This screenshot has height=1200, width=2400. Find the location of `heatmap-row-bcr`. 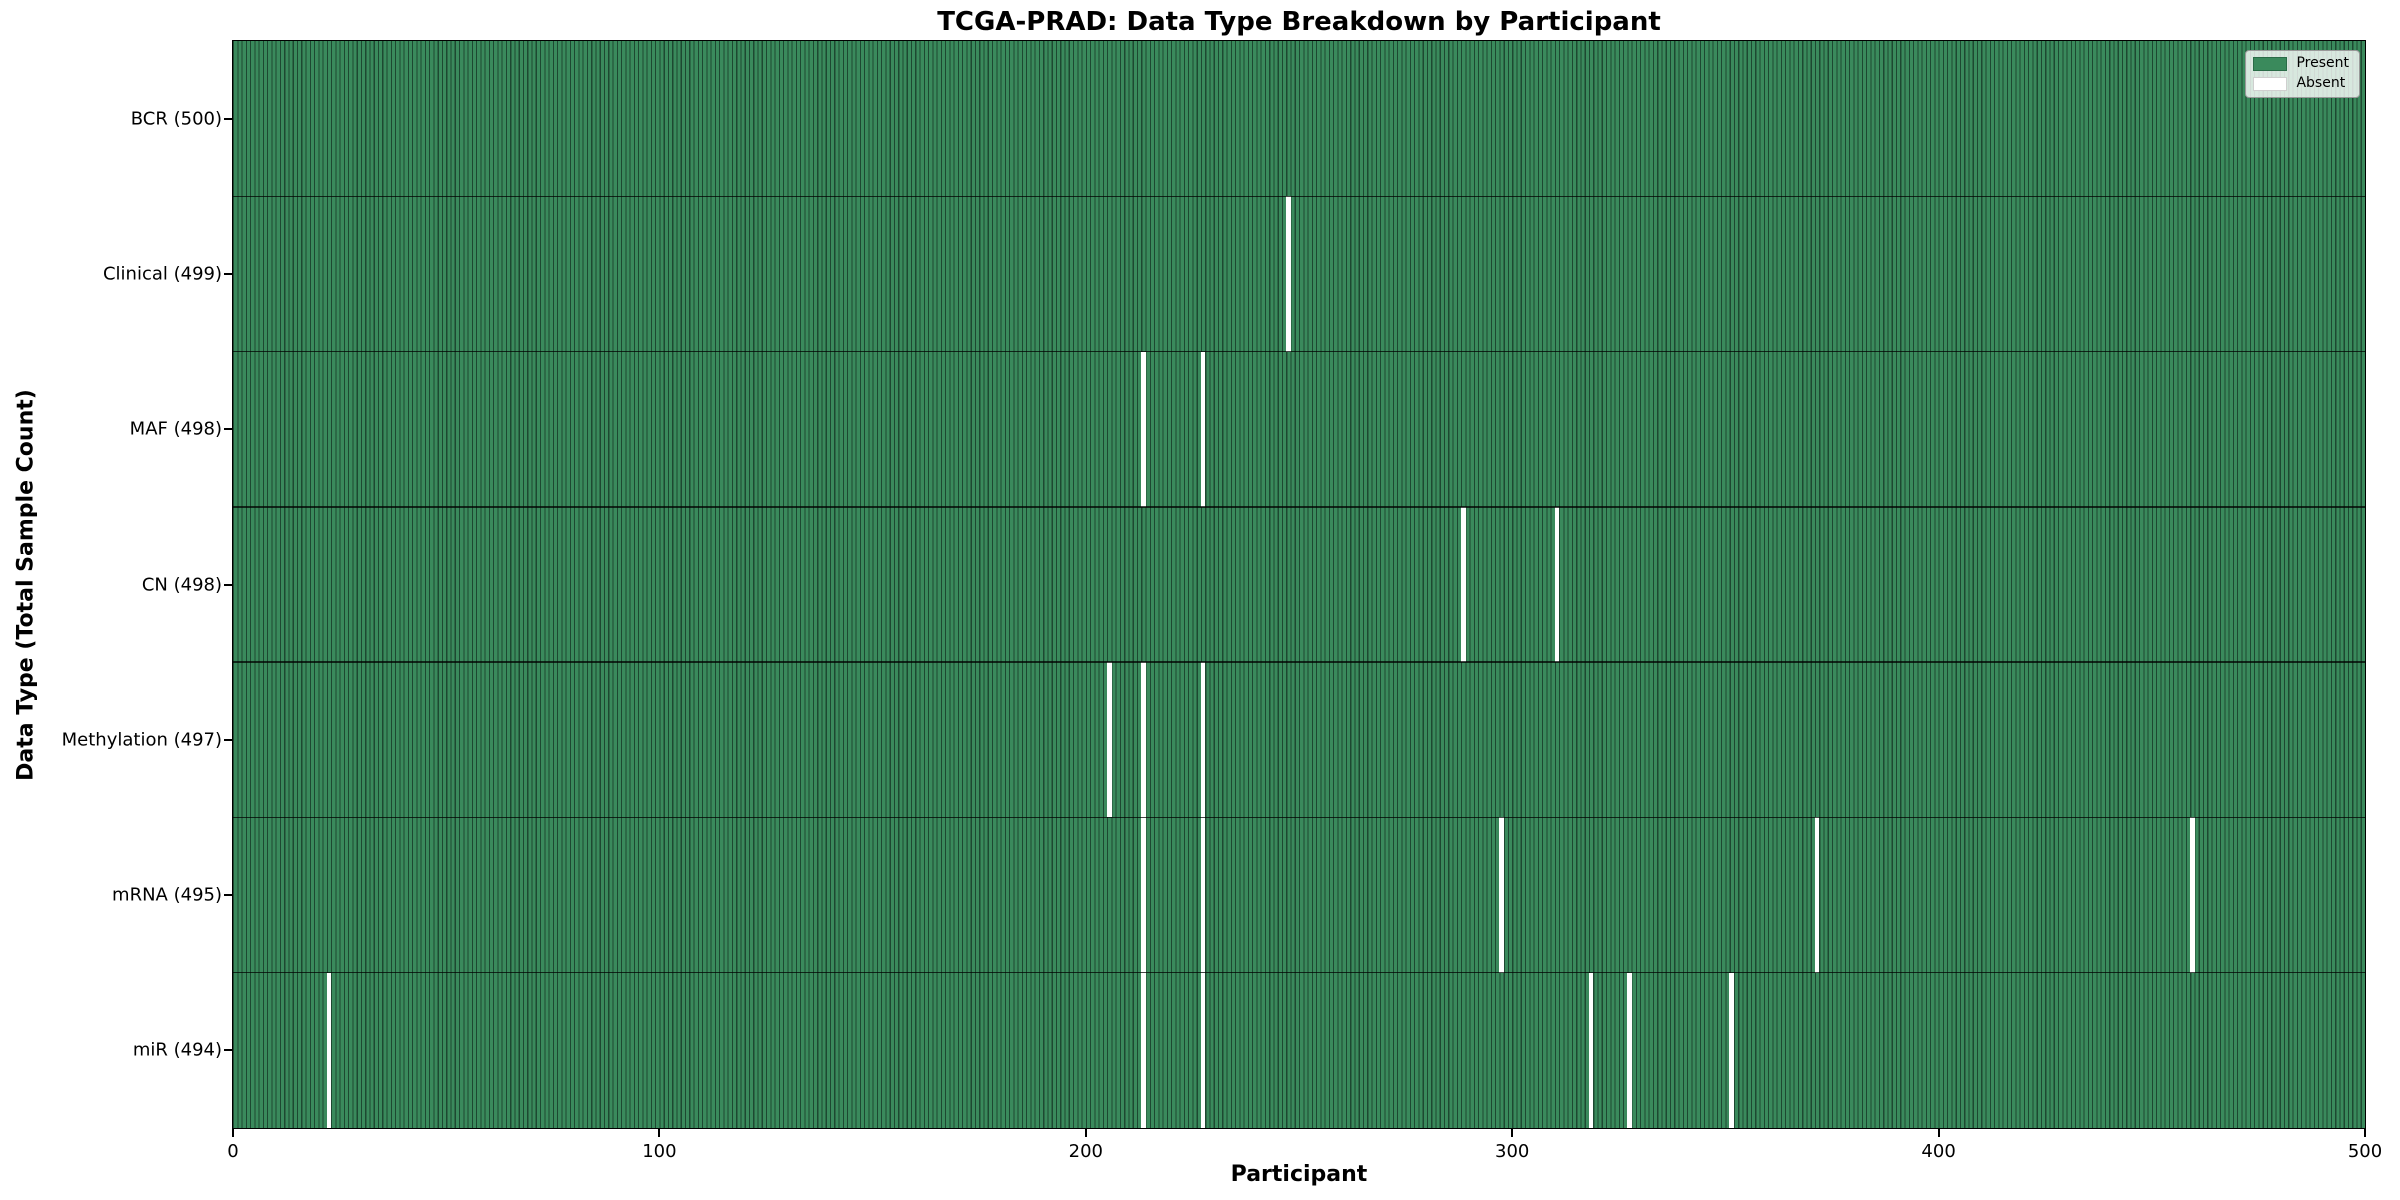

heatmap-row-bcr is located at coordinates (1299, 119).